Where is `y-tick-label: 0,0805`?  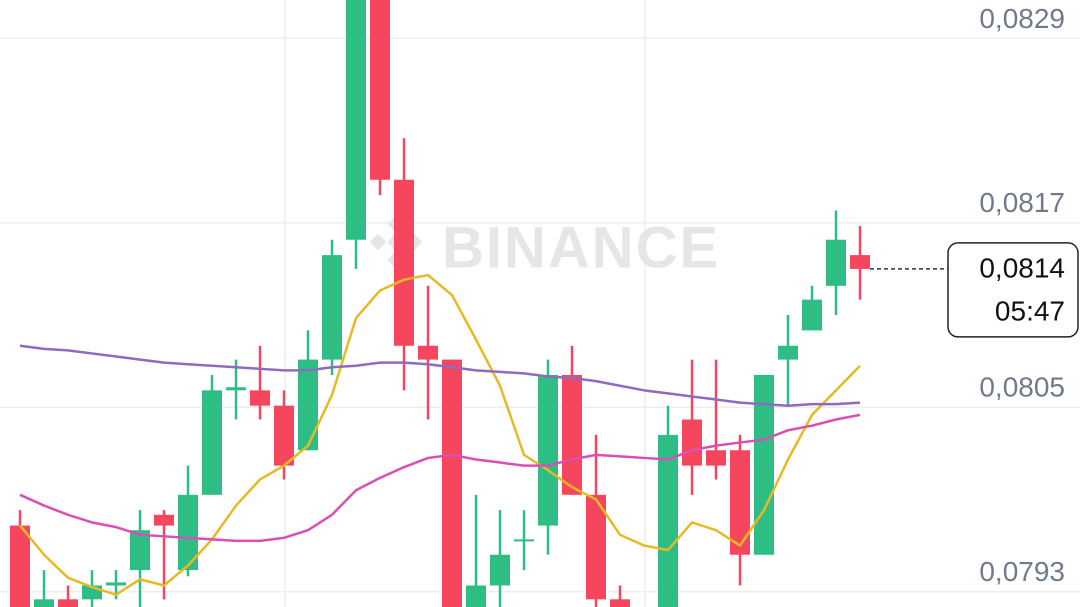
y-tick-label: 0,0805 is located at coordinates (1022, 387).